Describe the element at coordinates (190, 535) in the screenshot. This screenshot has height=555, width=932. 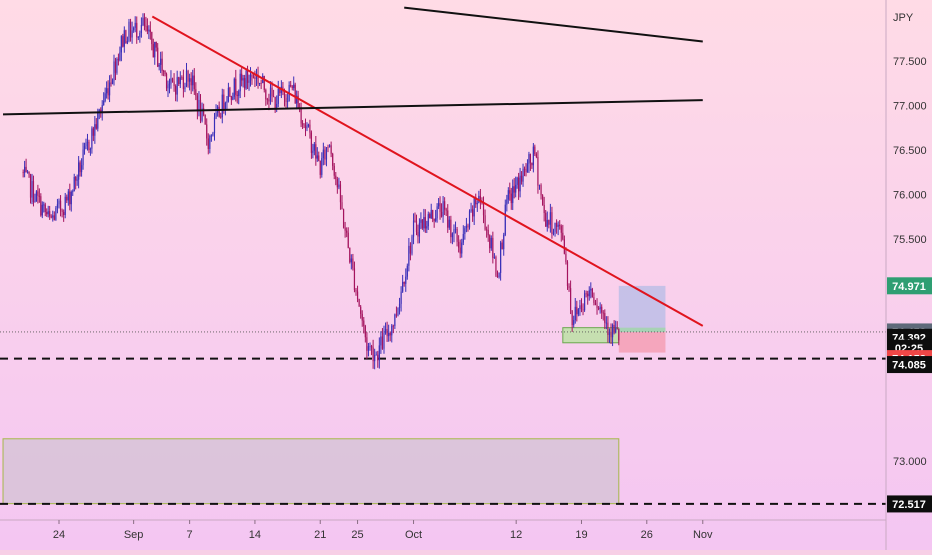
I see `x-tick-label: 7` at that location.